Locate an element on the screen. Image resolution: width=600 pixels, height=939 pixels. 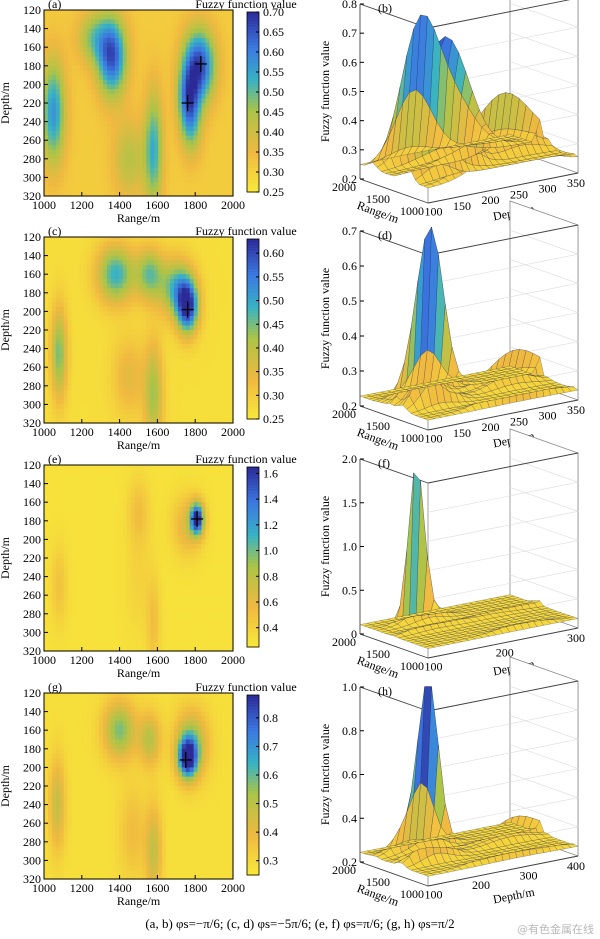
colorbar-tick-label: 0.70 is located at coordinates (273, 12).